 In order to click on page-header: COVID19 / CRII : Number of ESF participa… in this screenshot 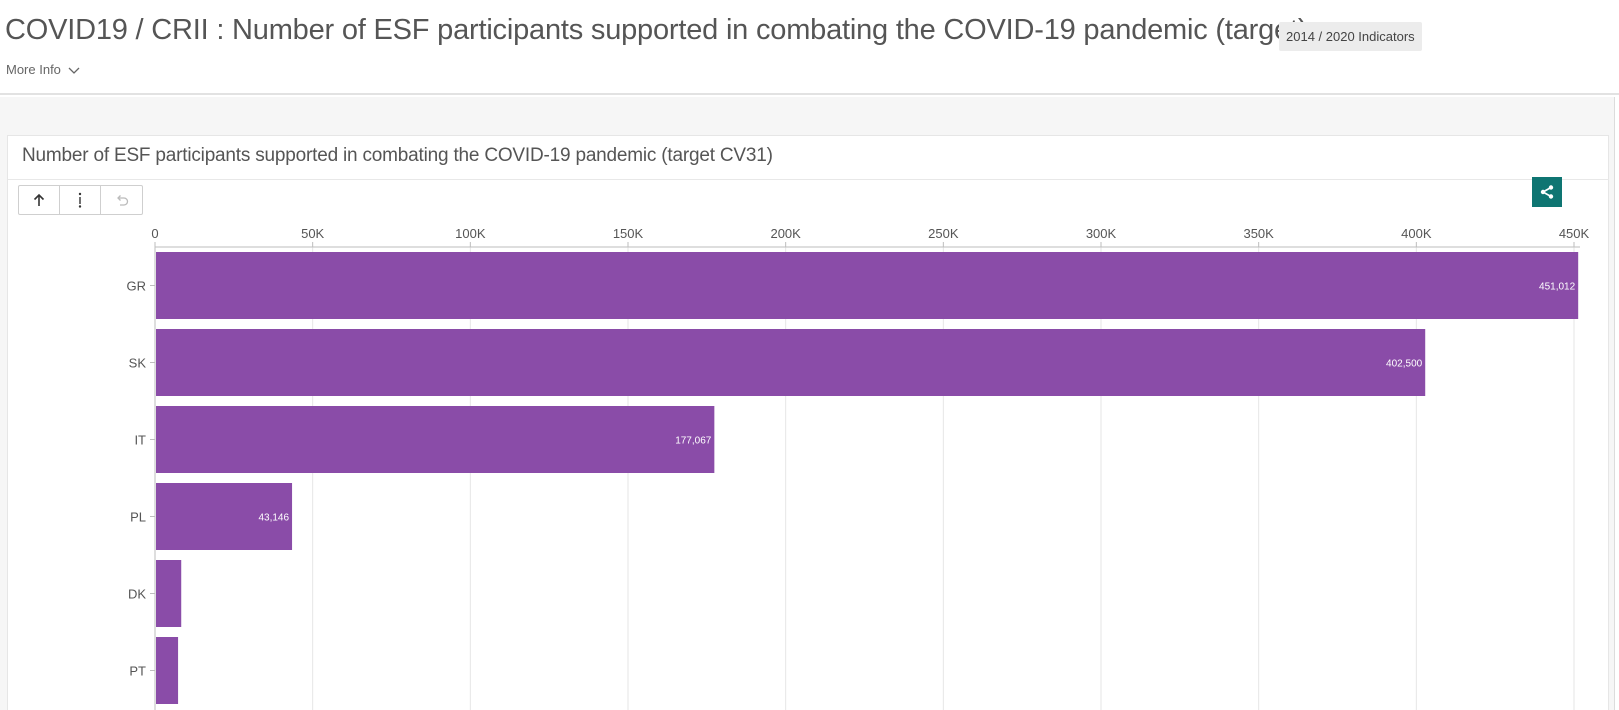, I will do `click(809, 47)`.